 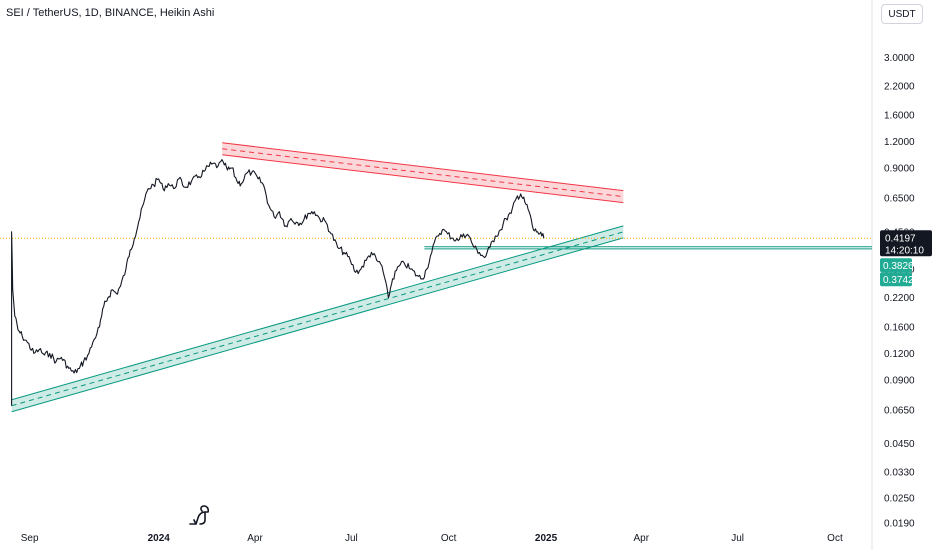 I want to click on current-price-tag, so click(x=906, y=243).